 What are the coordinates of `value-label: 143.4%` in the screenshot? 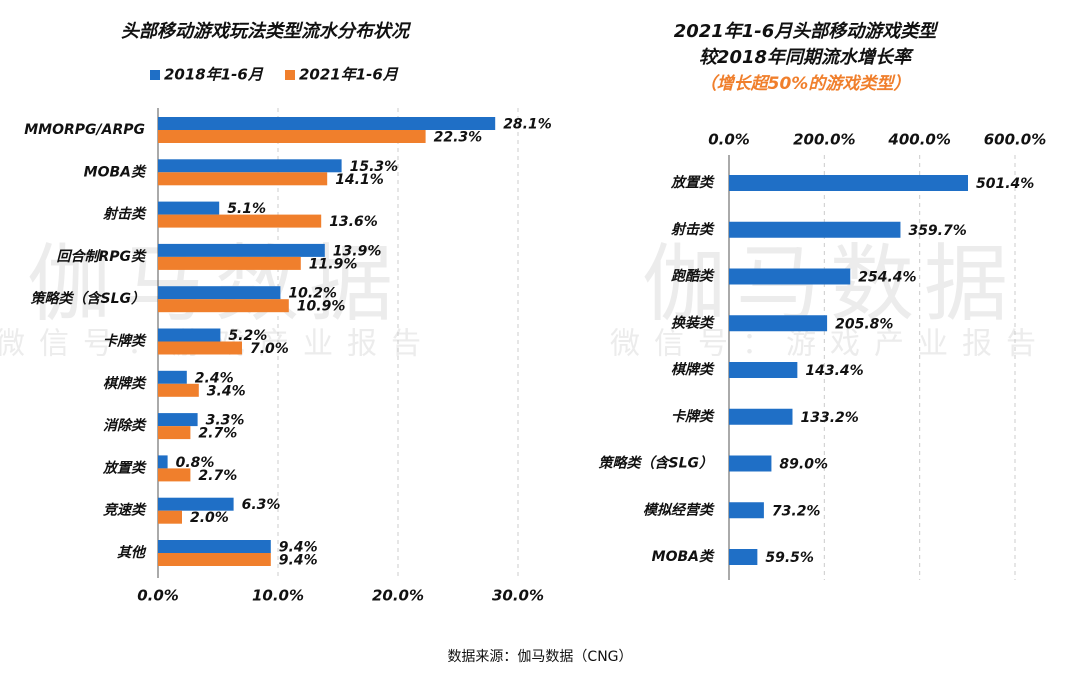 It's located at (834, 371).